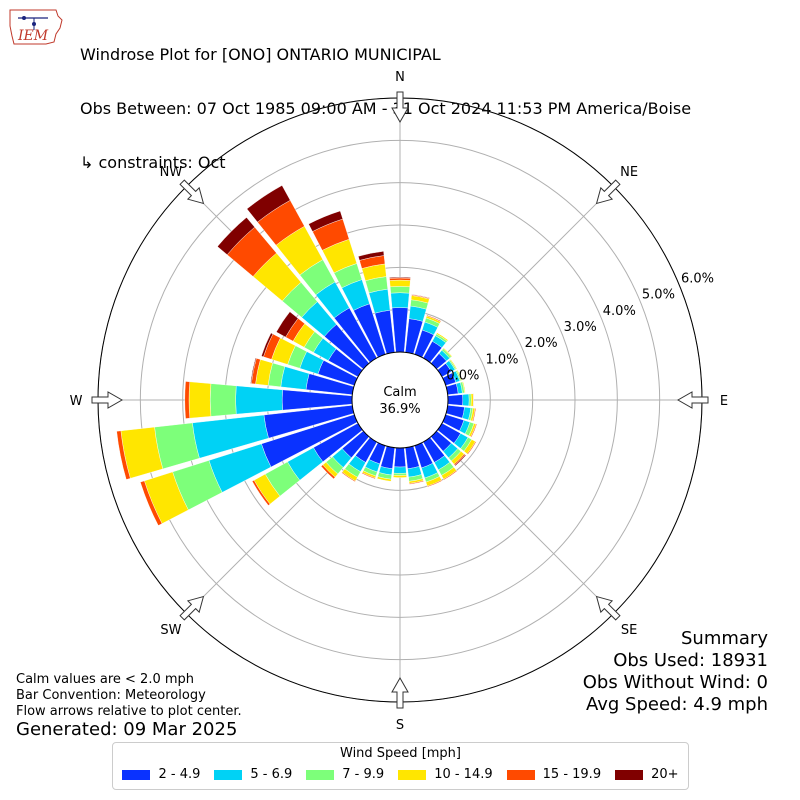 The height and width of the screenshot is (800, 800). I want to click on legend-item: 10 - 14.9, so click(445, 774).